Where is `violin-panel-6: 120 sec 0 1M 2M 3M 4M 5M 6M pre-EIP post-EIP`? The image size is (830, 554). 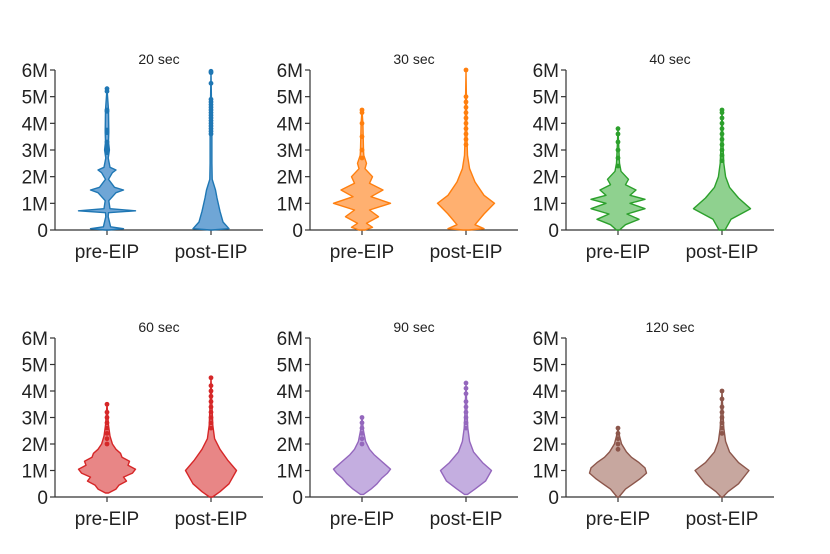 violin-panel-6: 120 sec 0 1M 2M 3M 4M 5M 6M pre-EIP post-EIP is located at coordinates (653, 424).